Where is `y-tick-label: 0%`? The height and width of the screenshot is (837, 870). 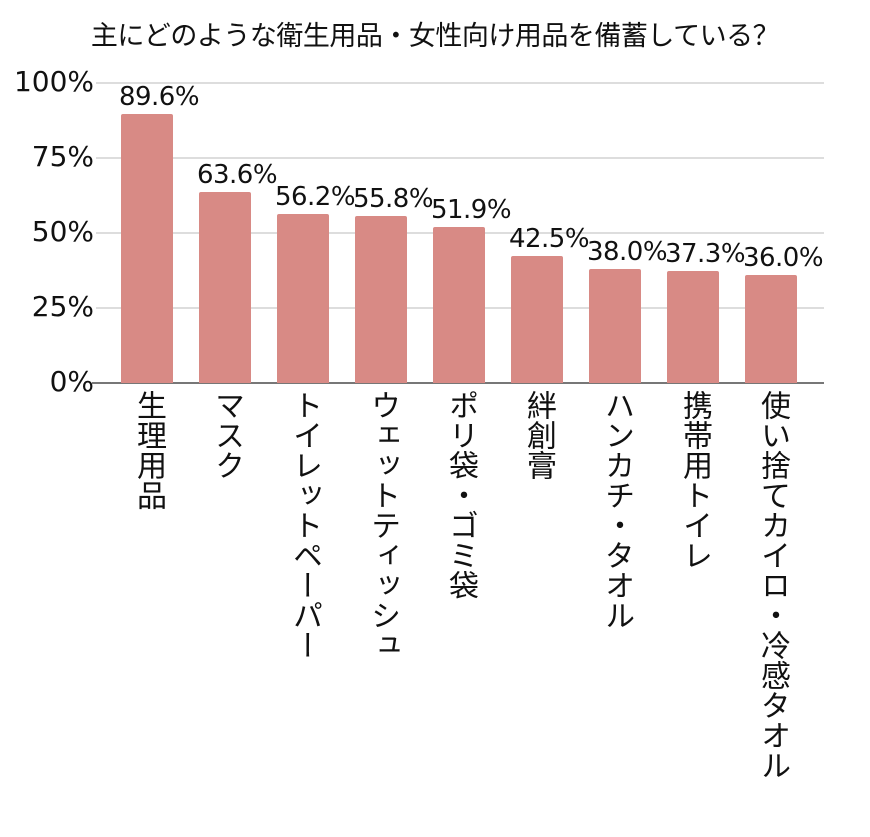
y-tick-label: 0% is located at coordinates (71, 381).